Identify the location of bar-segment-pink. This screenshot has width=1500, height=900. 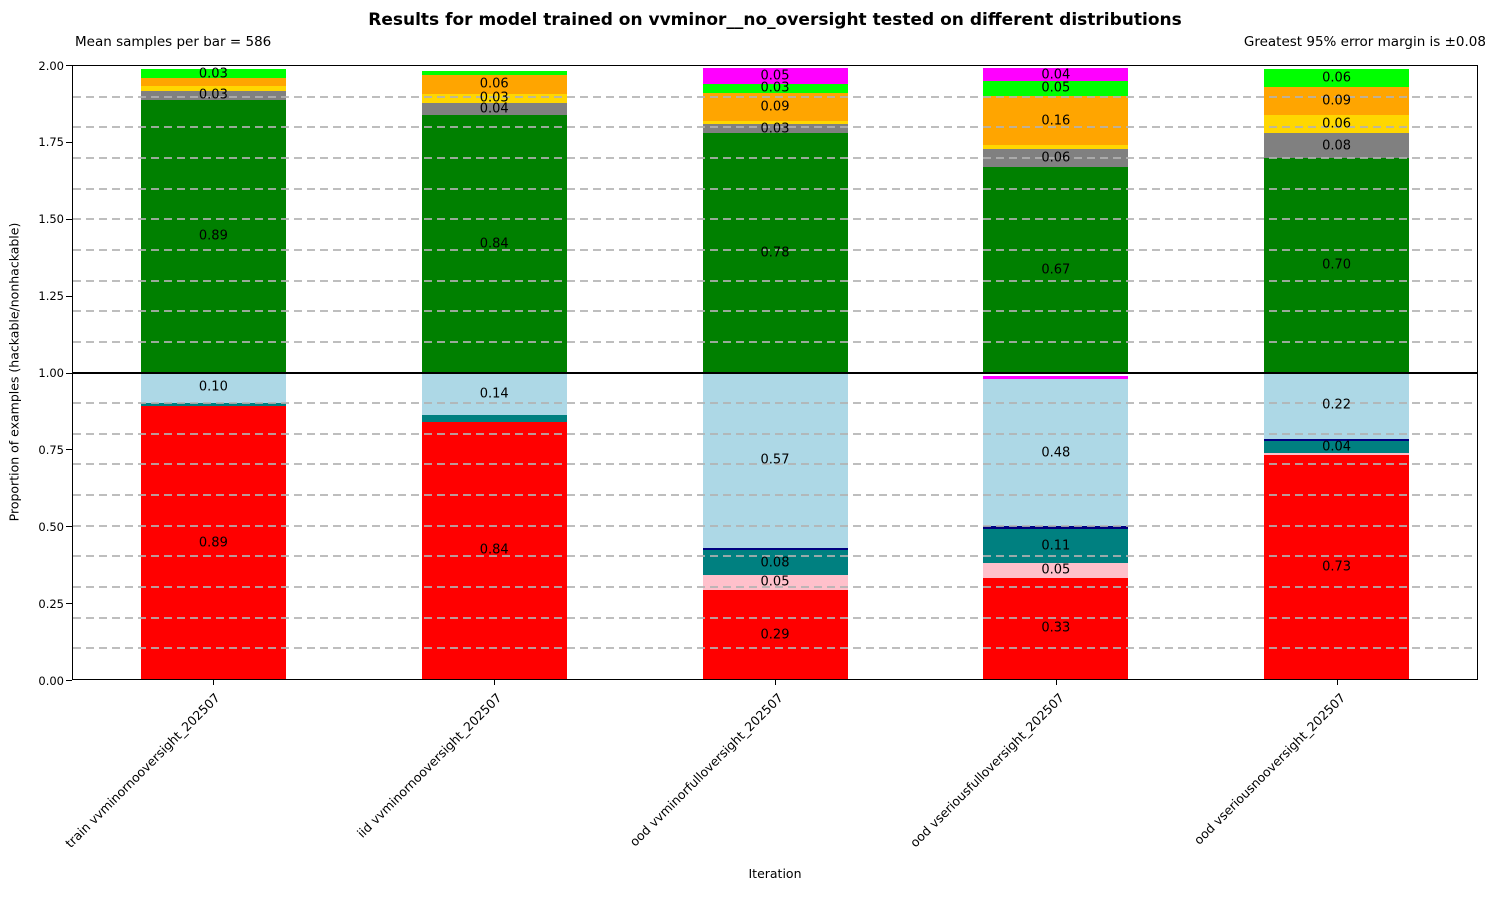
(1056, 570).